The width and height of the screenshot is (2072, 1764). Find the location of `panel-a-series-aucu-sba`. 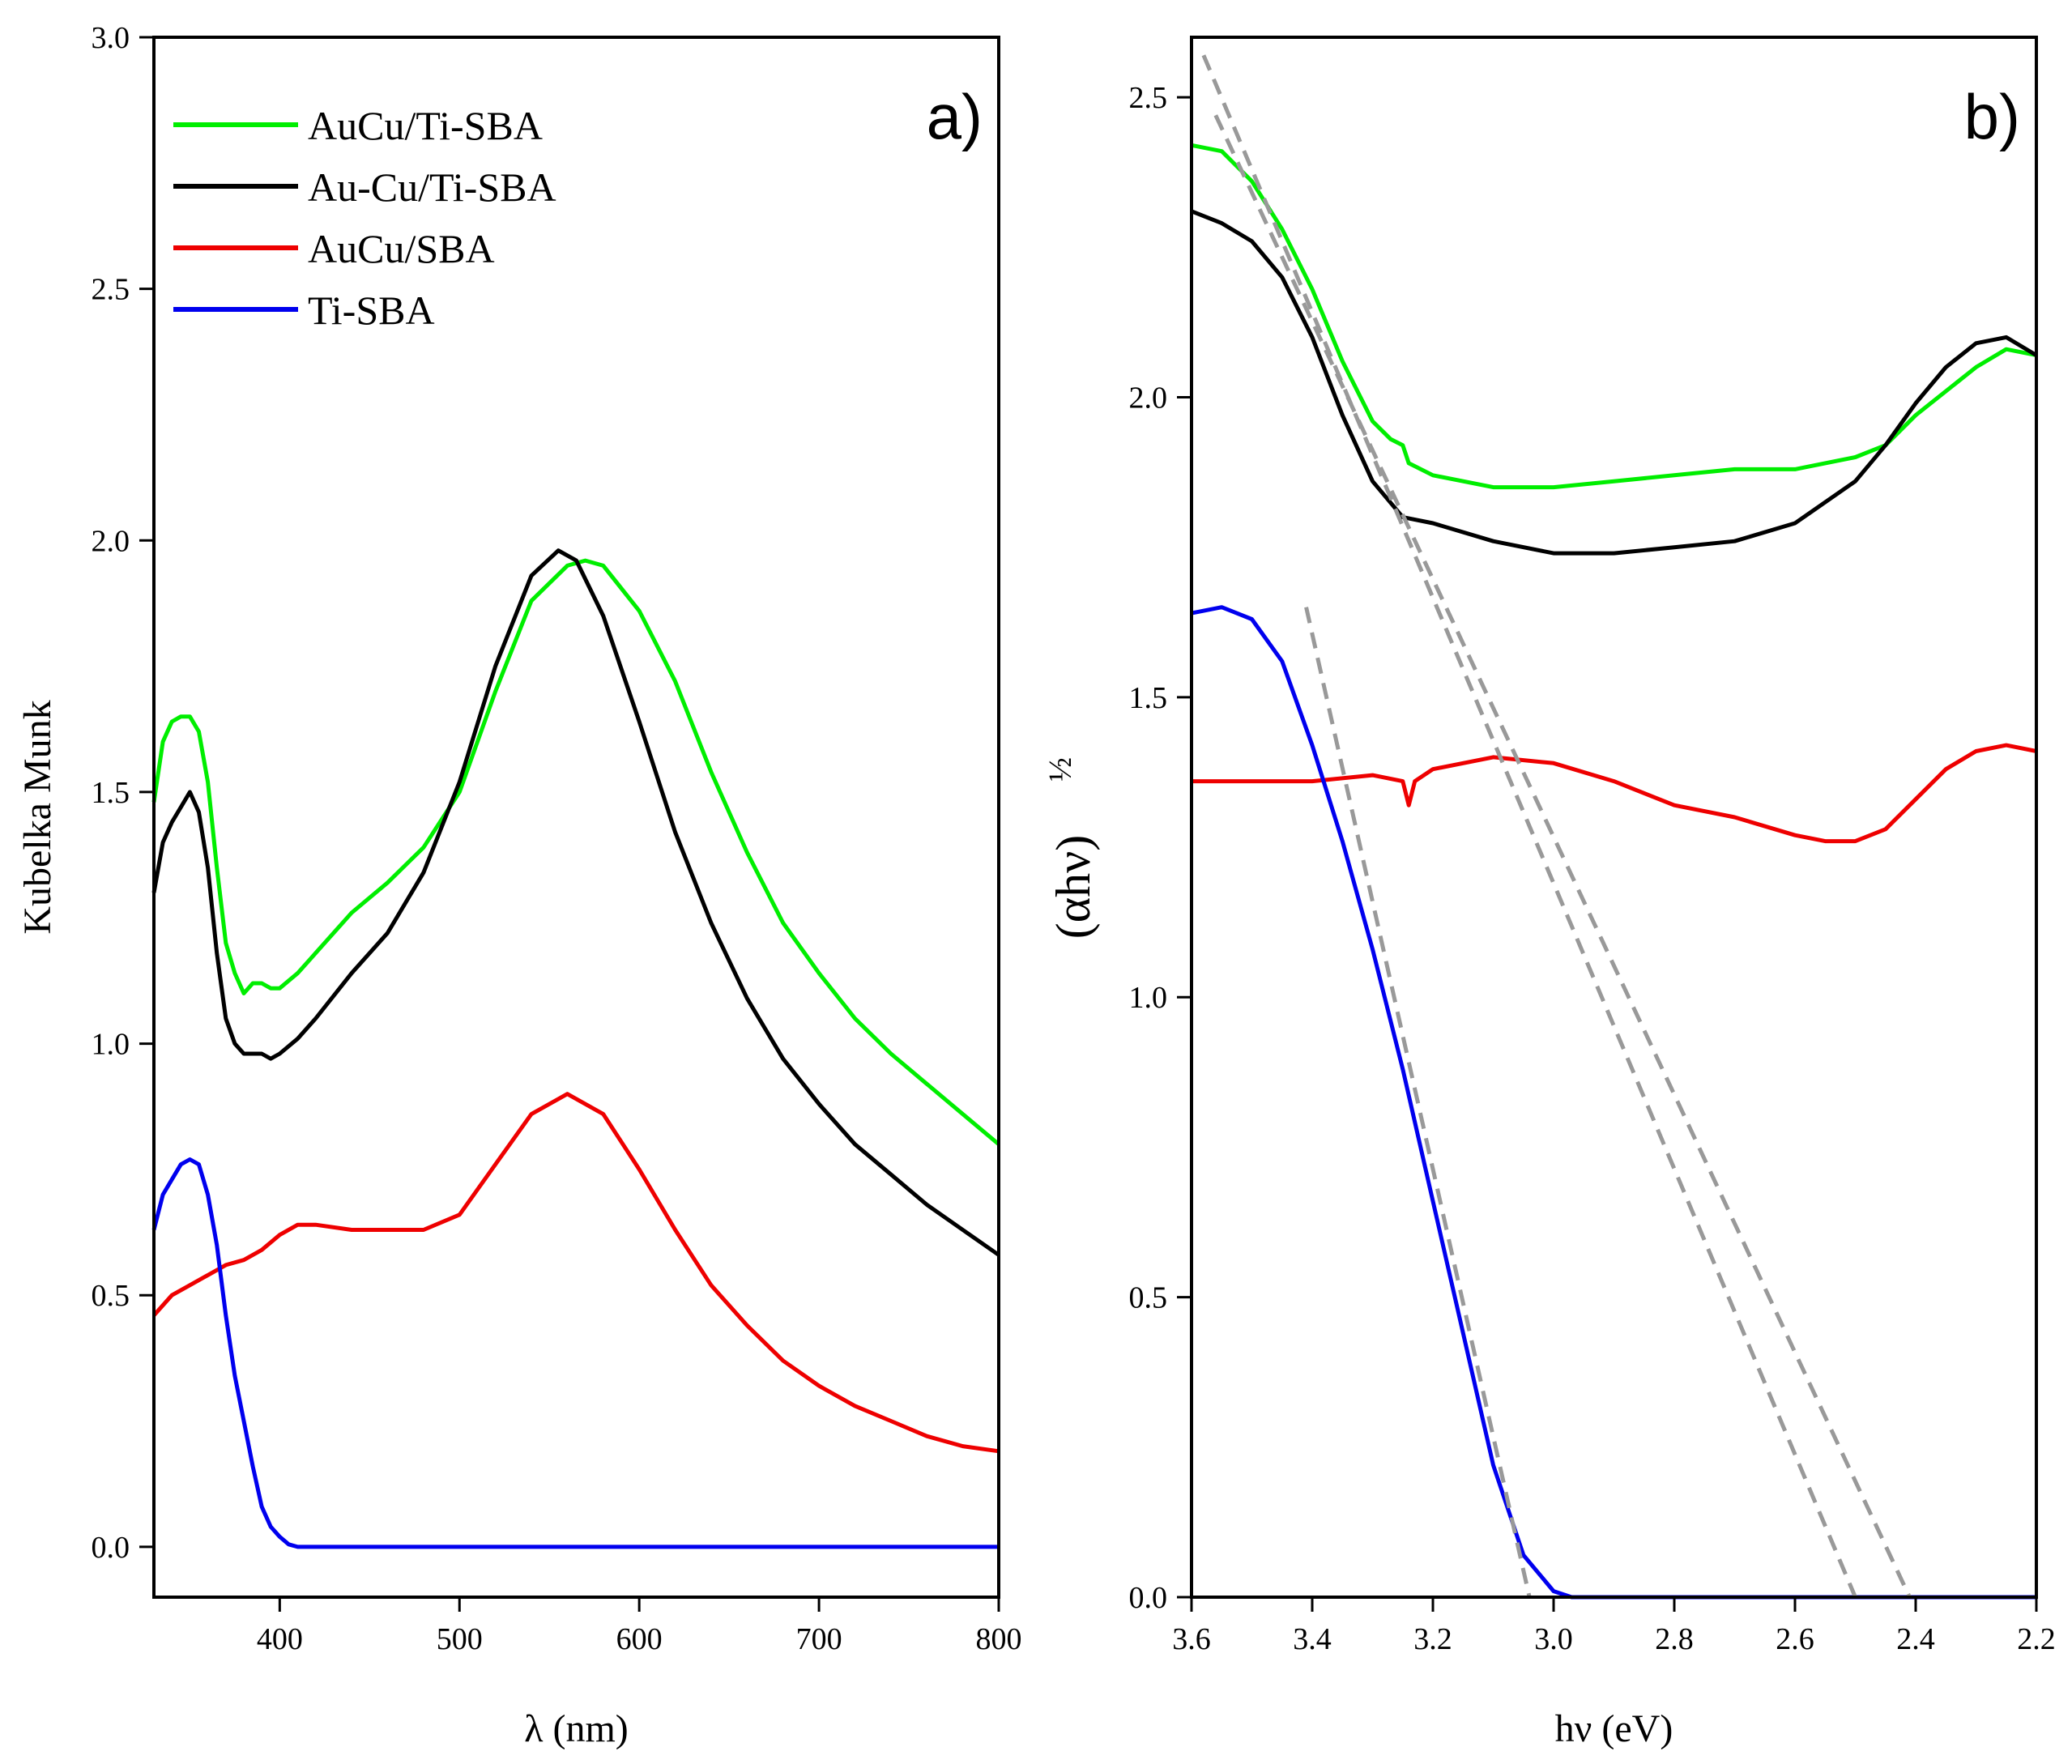

panel-a-series-aucu-sba is located at coordinates (576, 1273).